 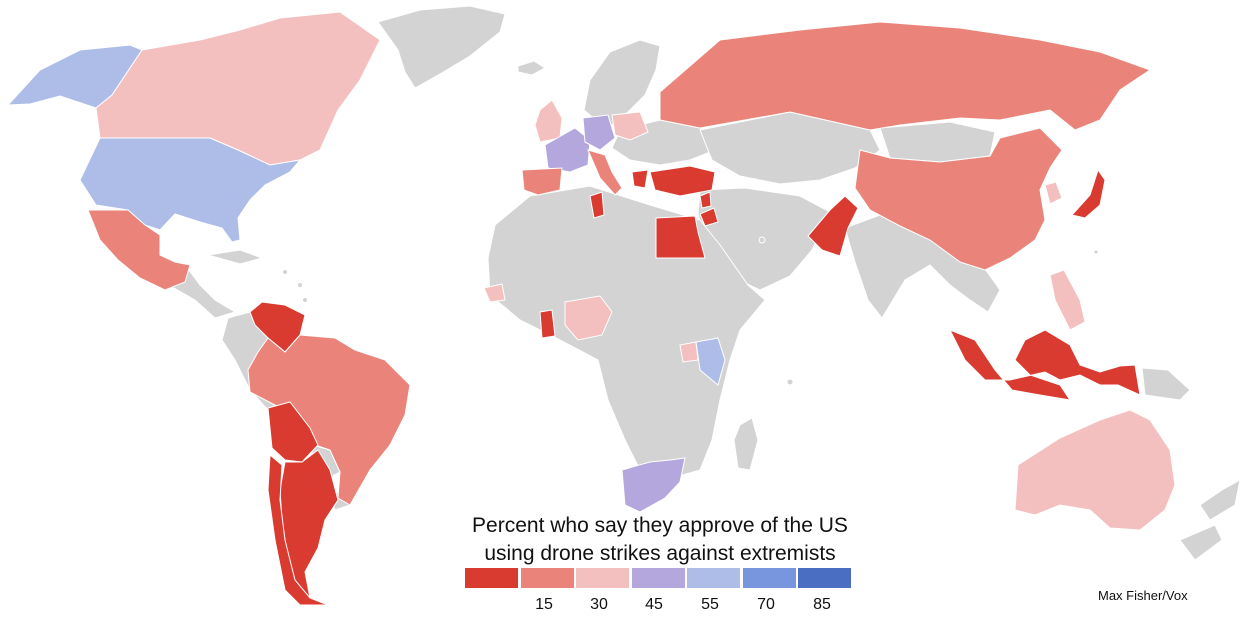 What do you see at coordinates (544, 604) in the screenshot?
I see `legend-tick: 15` at bounding box center [544, 604].